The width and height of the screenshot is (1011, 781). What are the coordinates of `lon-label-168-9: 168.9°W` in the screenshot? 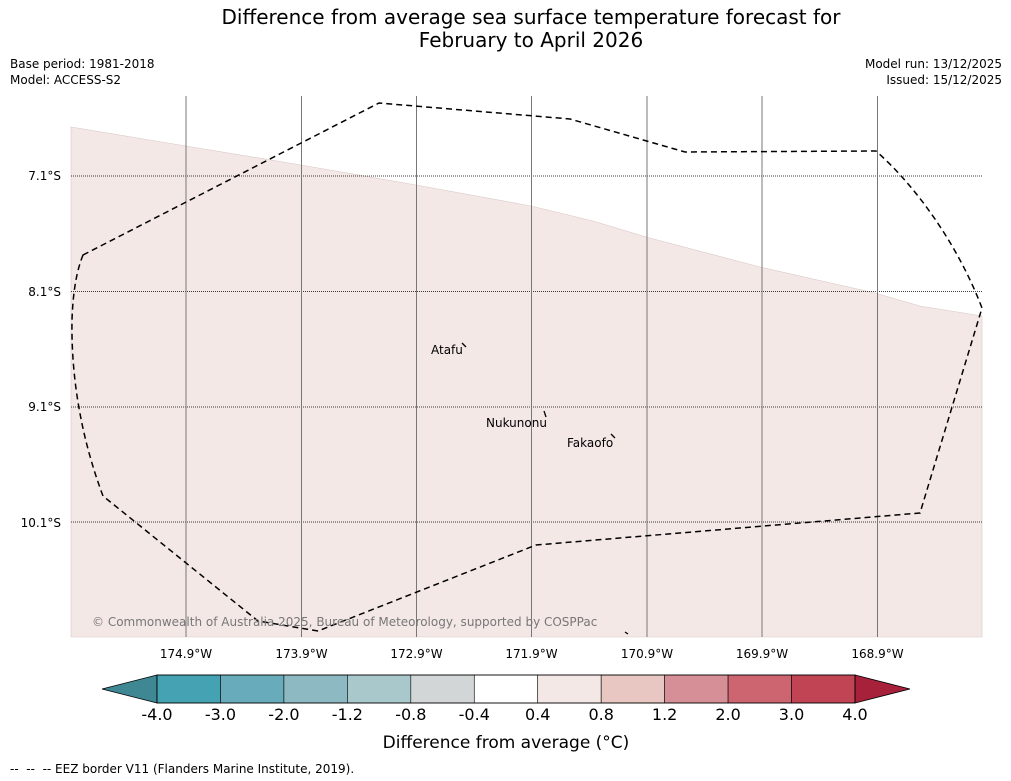 It's located at (877, 654).